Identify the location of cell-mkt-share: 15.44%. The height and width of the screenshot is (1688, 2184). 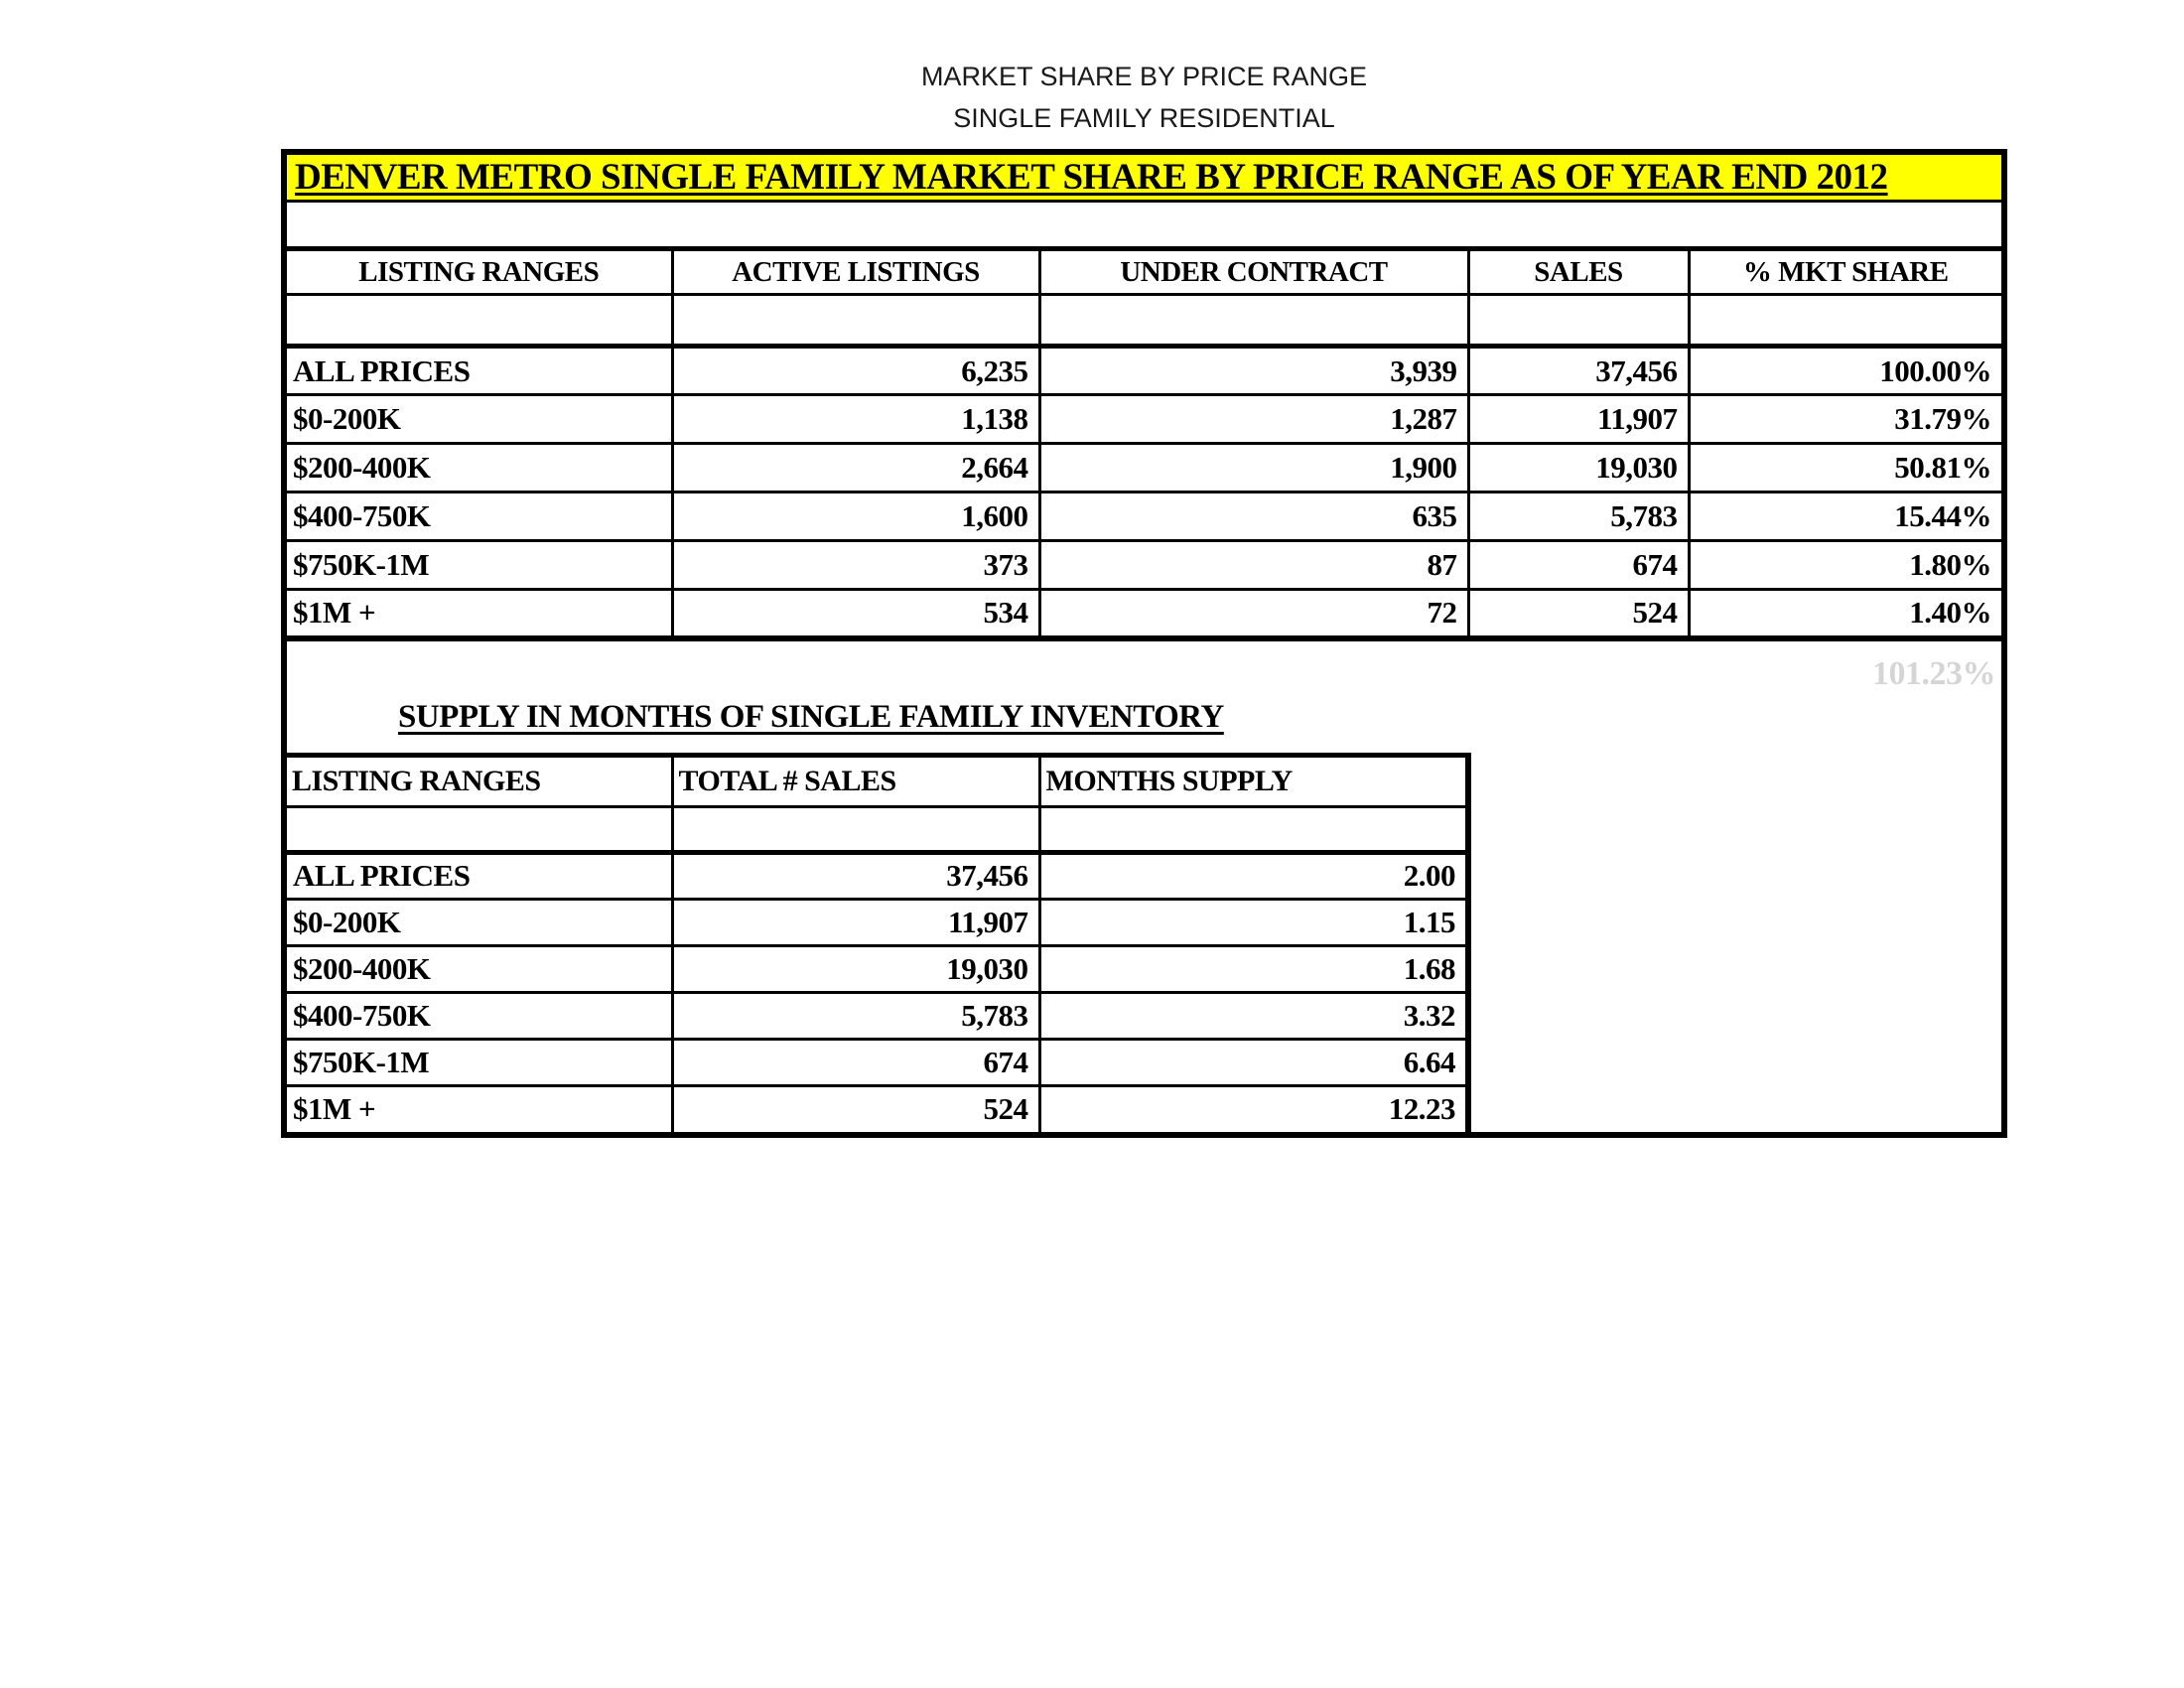
(1844, 516).